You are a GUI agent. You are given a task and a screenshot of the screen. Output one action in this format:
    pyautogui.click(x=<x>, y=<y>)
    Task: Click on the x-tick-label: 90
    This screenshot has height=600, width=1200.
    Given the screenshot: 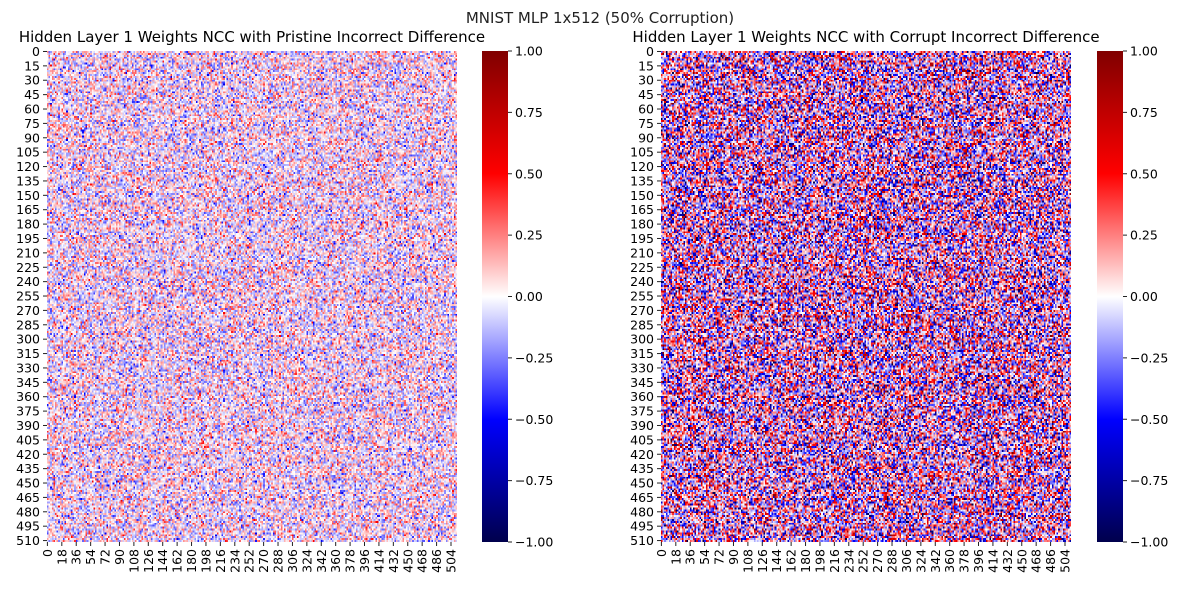 What is the action you would take?
    pyautogui.click(x=119, y=557)
    